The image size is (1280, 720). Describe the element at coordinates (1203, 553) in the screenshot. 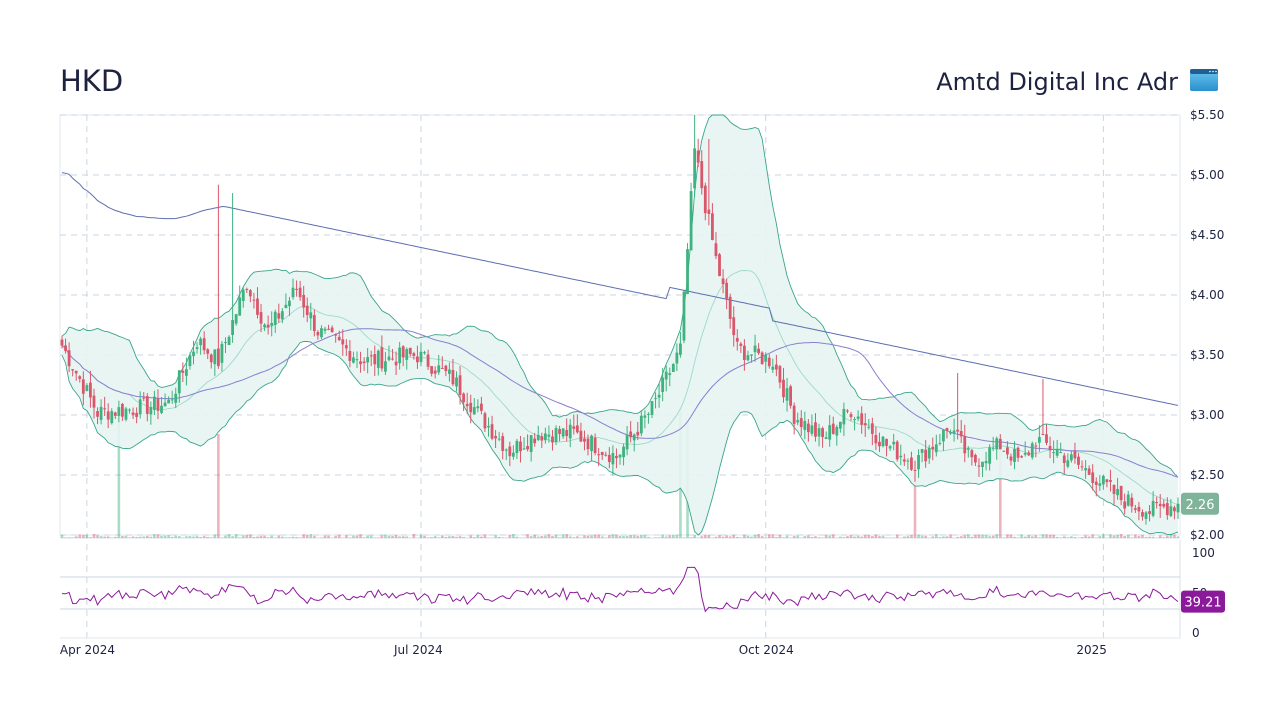

I see `rsi-tick-label: 100` at that location.